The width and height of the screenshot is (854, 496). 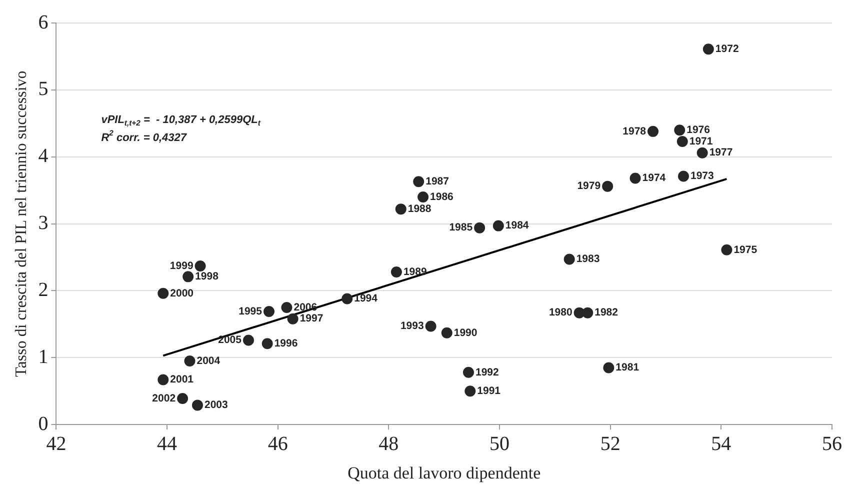 What do you see at coordinates (489, 391) in the screenshot?
I see `annotation: 1991` at bounding box center [489, 391].